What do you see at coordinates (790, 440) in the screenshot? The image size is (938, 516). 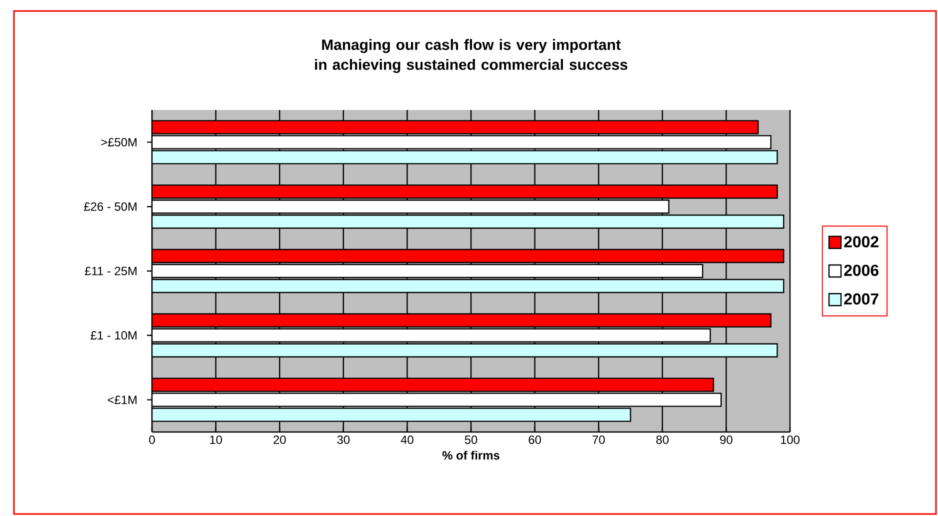 I see `x-tick-label: 100` at bounding box center [790, 440].